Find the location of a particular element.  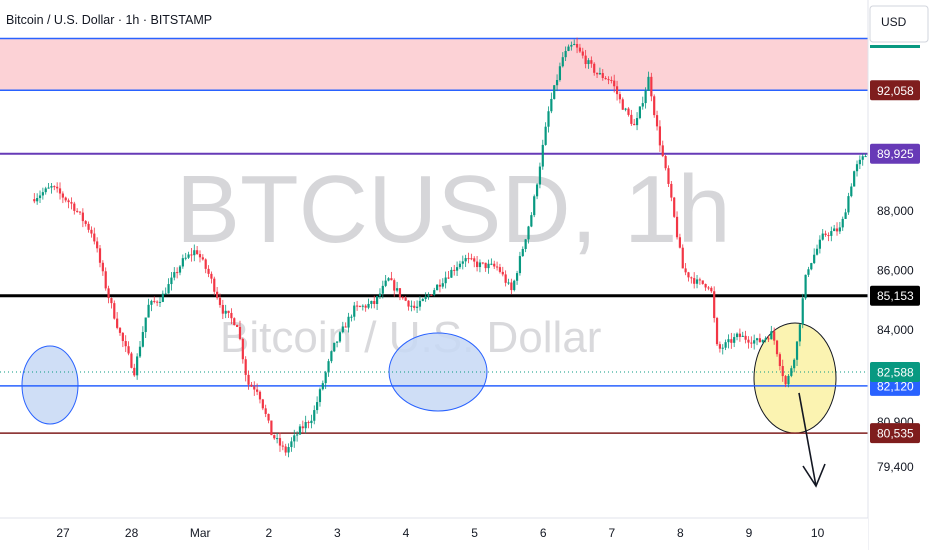

x-tick-label: 7 is located at coordinates (611, 533).